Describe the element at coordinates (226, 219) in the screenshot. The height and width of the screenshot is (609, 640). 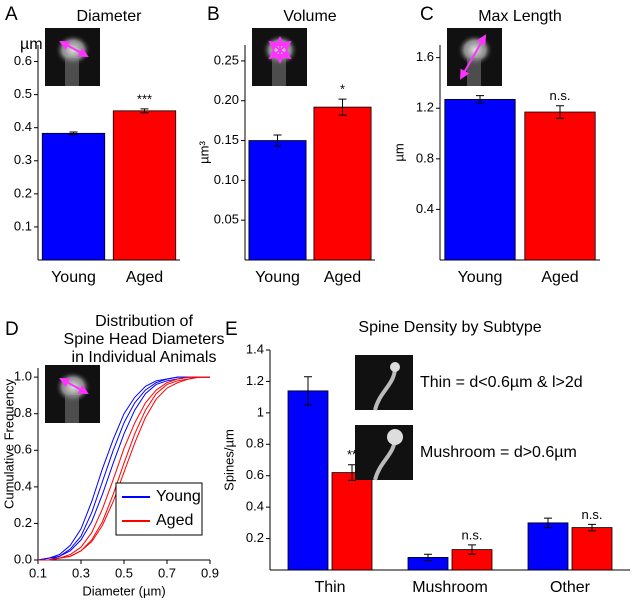
I see `y-tick-label: 0.05` at that location.